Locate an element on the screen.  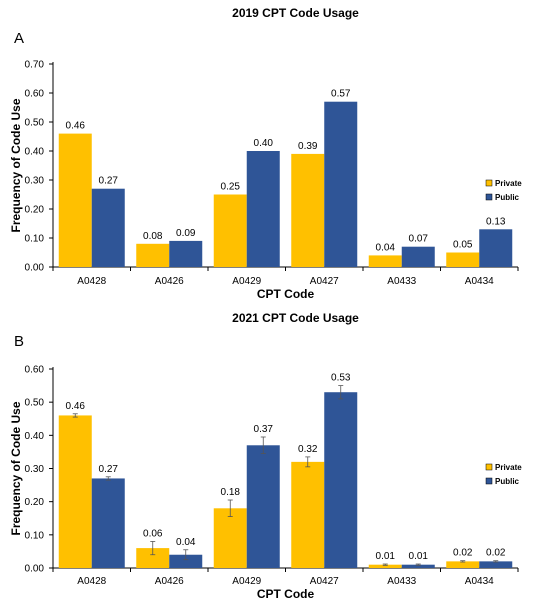
chart-title: 2019 CPT Code Usage is located at coordinates (295, 13).